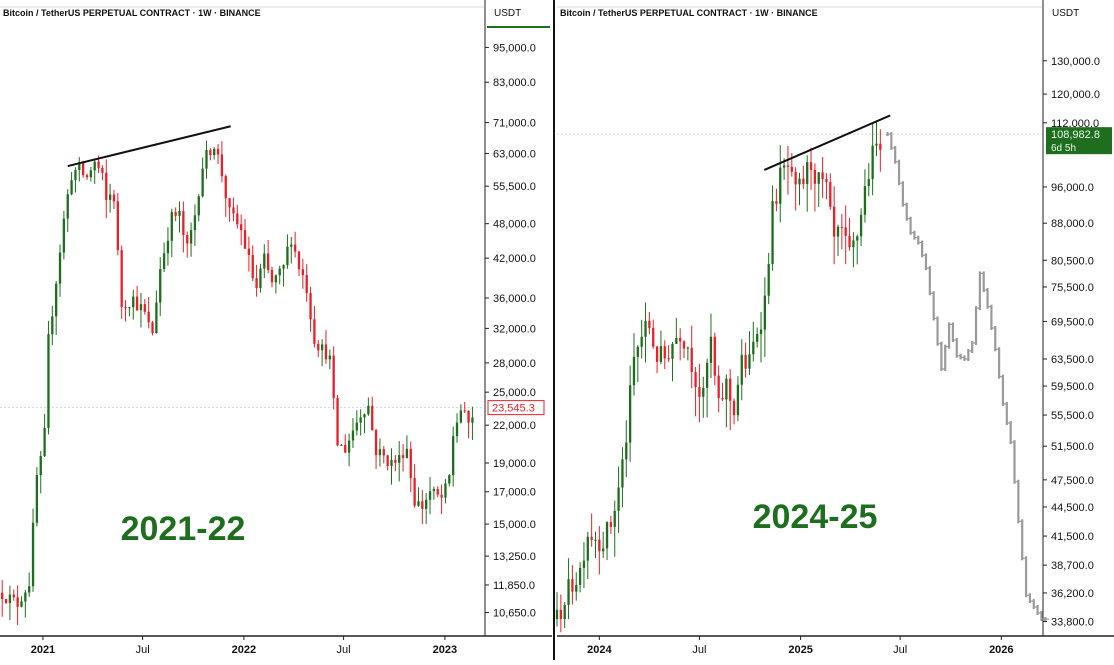 This screenshot has height=665, width=1114. Describe the element at coordinates (968, 377) in the screenshot. I see `projection-bars` at that location.